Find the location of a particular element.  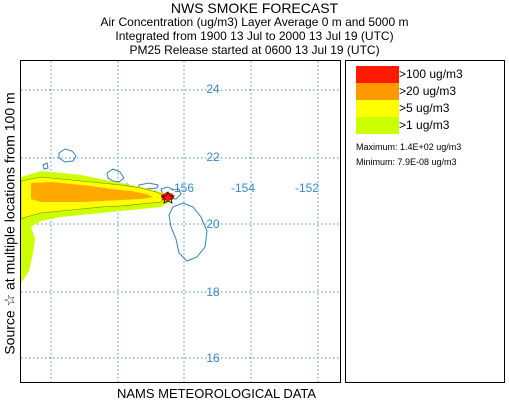

legend-item-1: >1 ug/m3 is located at coordinates (426, 125).